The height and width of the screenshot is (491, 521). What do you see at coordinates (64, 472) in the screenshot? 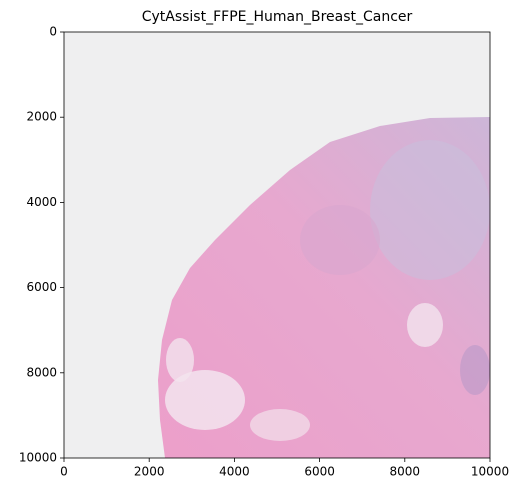
I see `x-tick-label: 0` at bounding box center [64, 472].